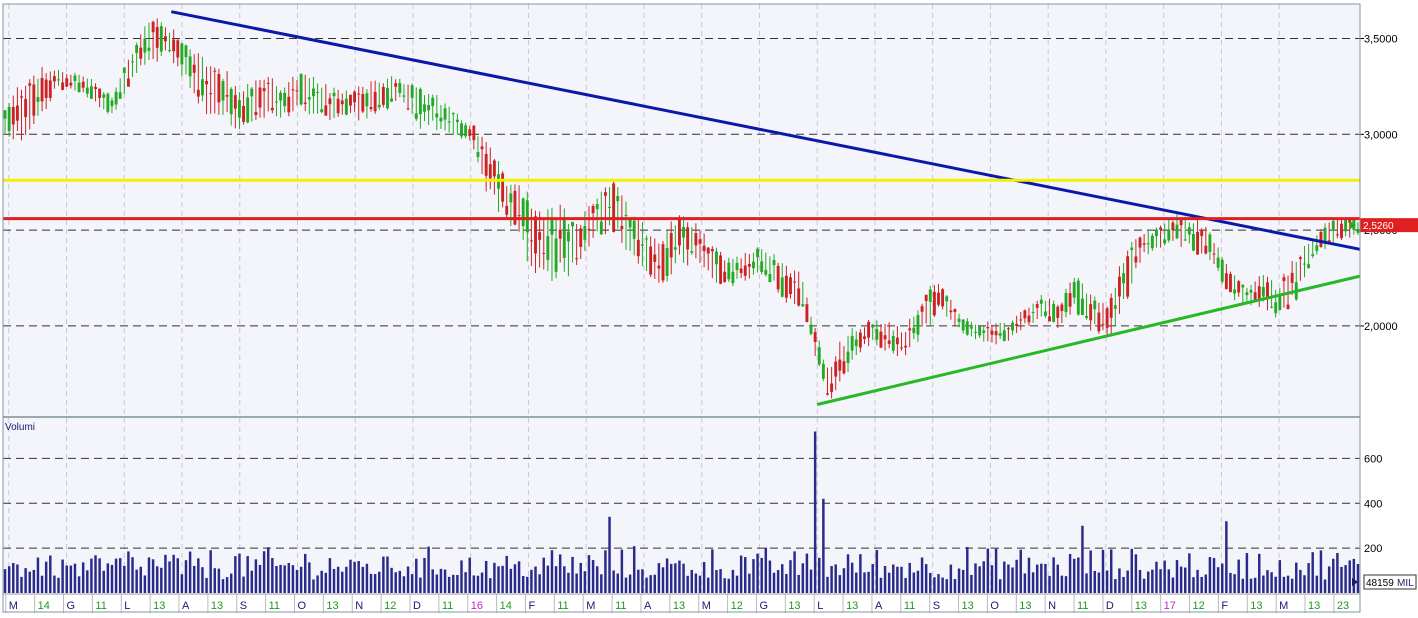 The height and width of the screenshot is (618, 1418). What do you see at coordinates (1373, 504) in the screenshot?
I see `volume-tick-label: 400` at bounding box center [1373, 504].